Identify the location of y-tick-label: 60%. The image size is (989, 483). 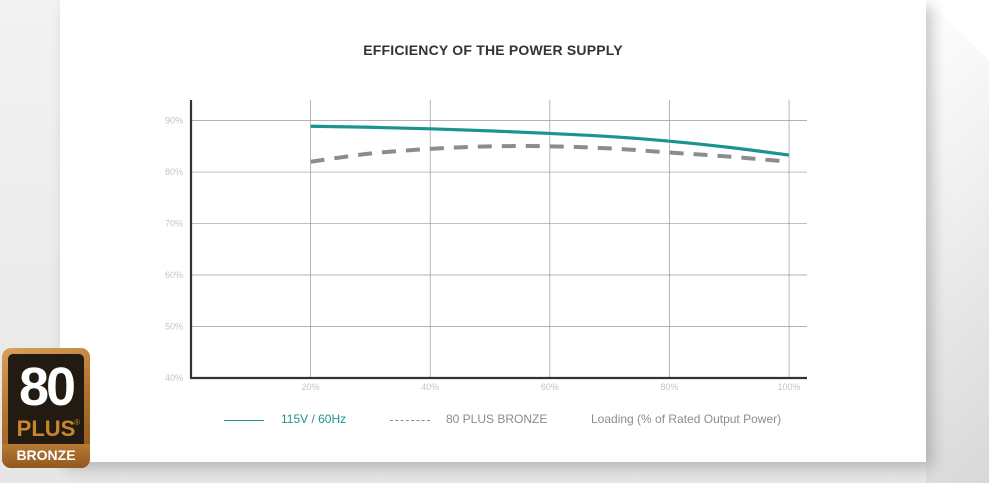
(174, 275).